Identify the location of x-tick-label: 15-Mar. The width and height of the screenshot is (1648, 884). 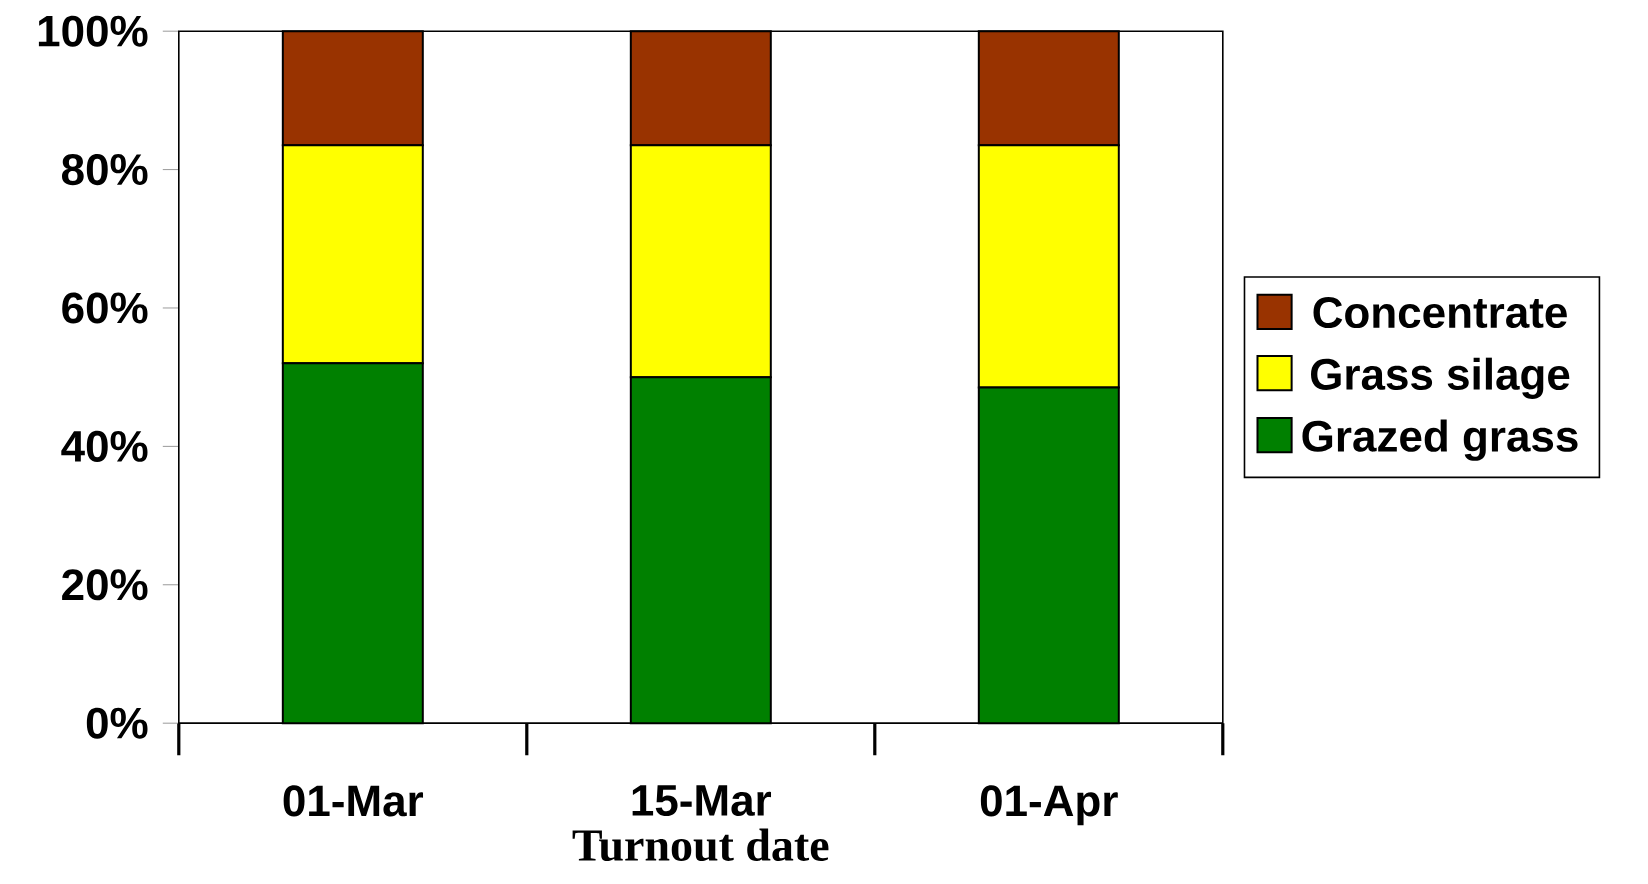
(702, 801).